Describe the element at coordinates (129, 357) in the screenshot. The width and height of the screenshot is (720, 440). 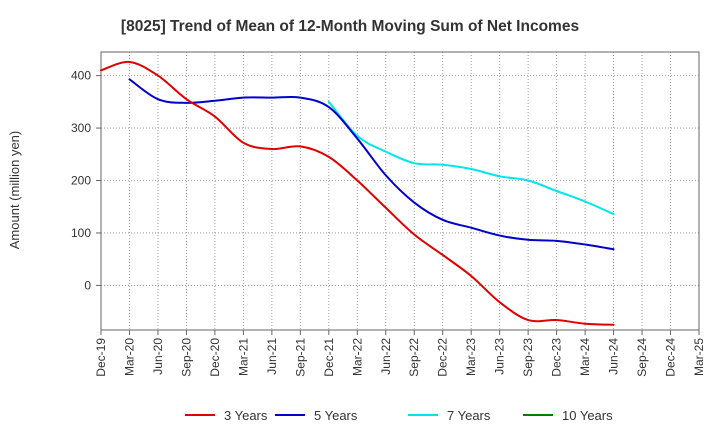
I see `x-tick-label: Mar-20` at that location.